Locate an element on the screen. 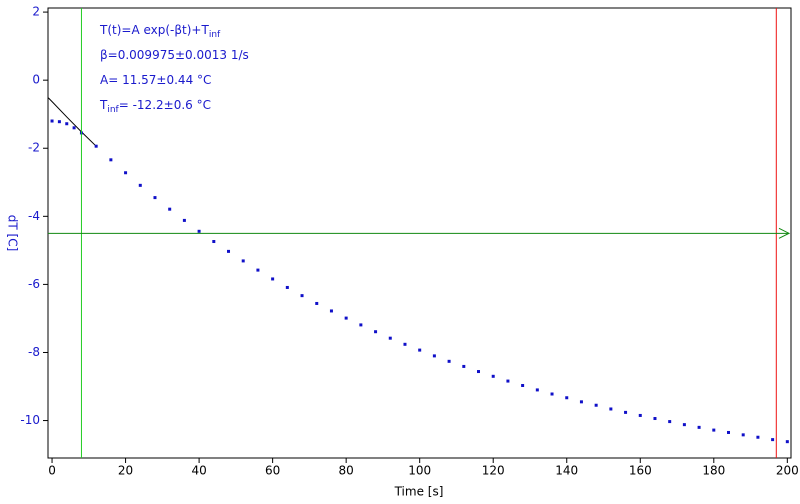 The width and height of the screenshot is (800, 504). annotation-text: A= 11.57±0.44 °C is located at coordinates (155, 80).